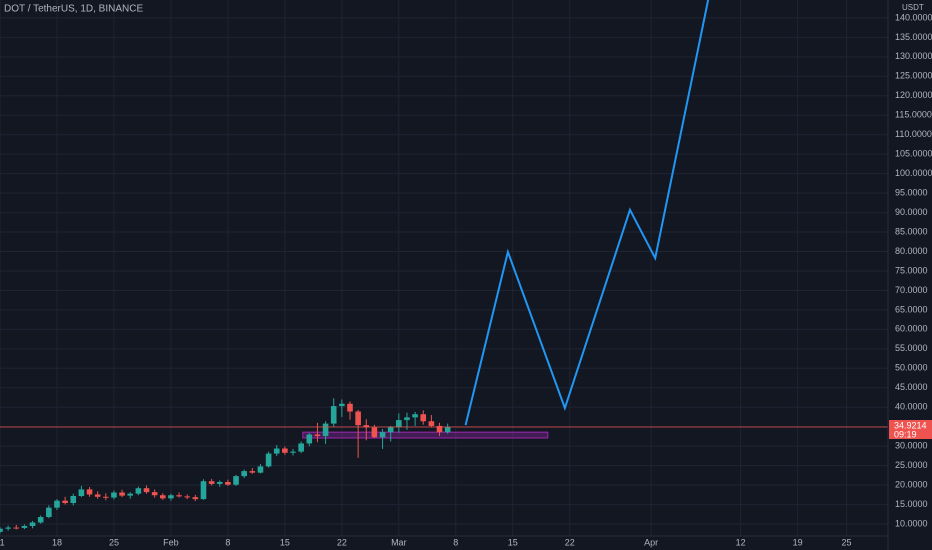 The width and height of the screenshot is (932, 550). I want to click on y-tick-label: 30.0000, so click(911, 446).